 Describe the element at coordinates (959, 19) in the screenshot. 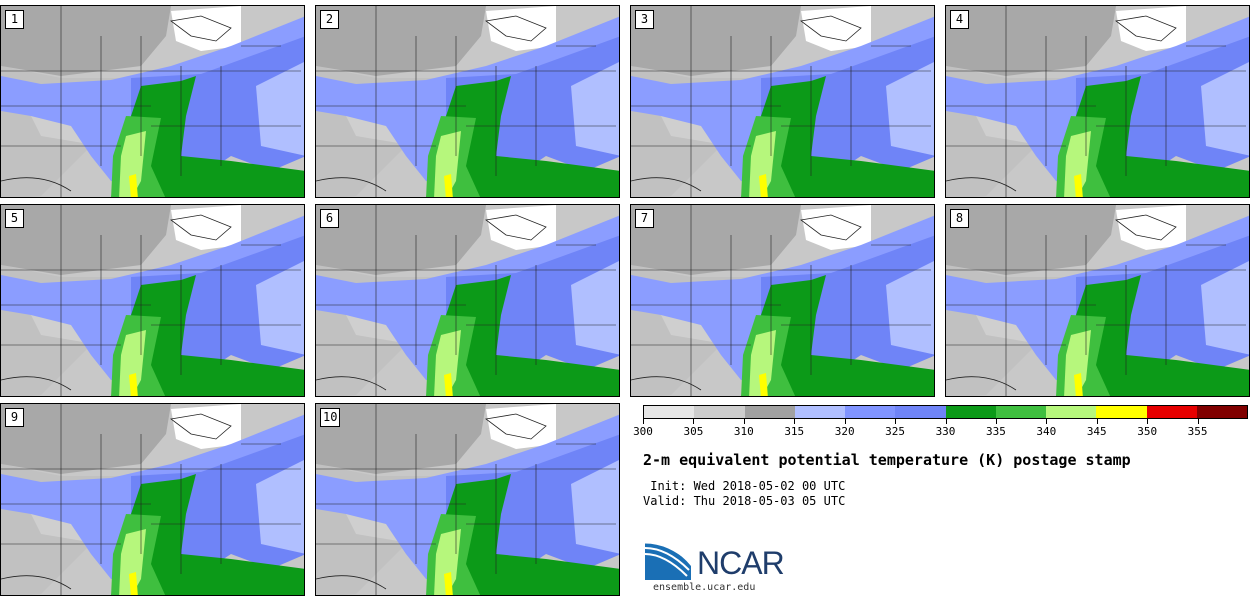

I see `panel-number: 4` at that location.